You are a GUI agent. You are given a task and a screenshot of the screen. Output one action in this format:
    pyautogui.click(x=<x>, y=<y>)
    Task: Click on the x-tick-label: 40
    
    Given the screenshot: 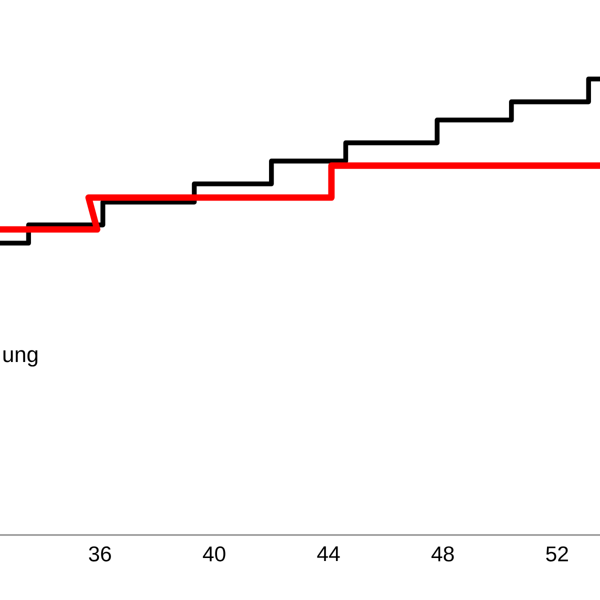 What is the action you would take?
    pyautogui.click(x=214, y=554)
    